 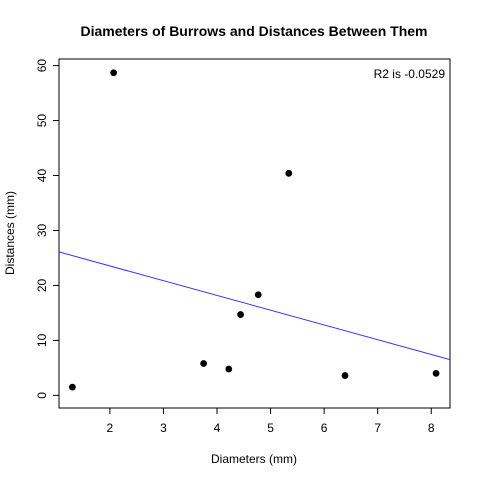 What do you see at coordinates (410, 74) in the screenshot?
I see `r2-annotation: R2 is -0.0529` at bounding box center [410, 74].